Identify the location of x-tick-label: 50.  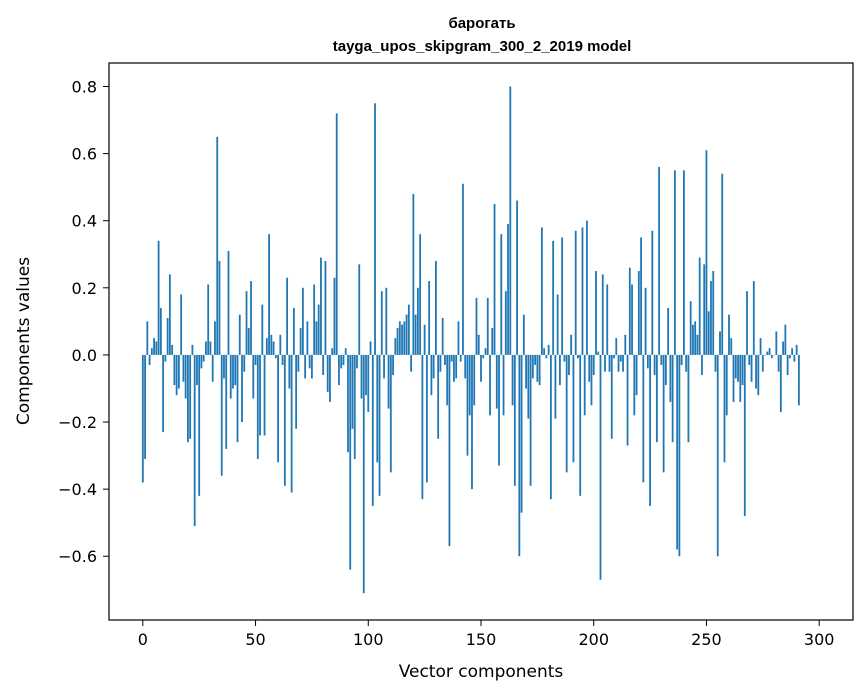
(255, 639).